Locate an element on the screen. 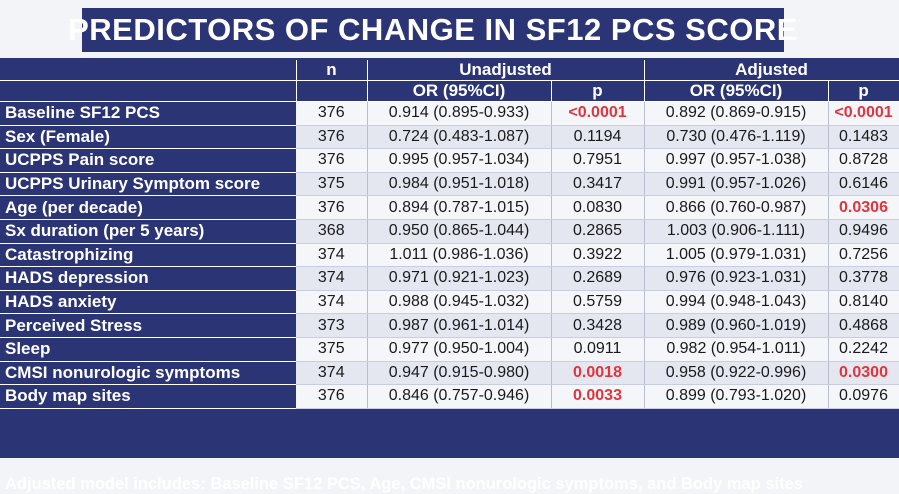 This screenshot has height=494, width=899. row-label: Body map sites is located at coordinates (148, 396).